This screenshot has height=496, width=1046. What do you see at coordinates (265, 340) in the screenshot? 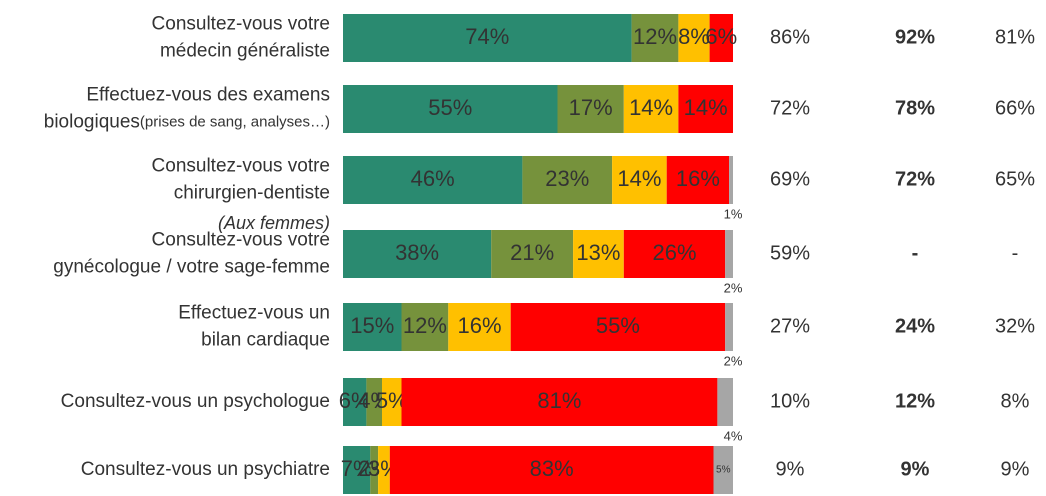
I see `category-label: bilan cardiaque` at bounding box center [265, 340].